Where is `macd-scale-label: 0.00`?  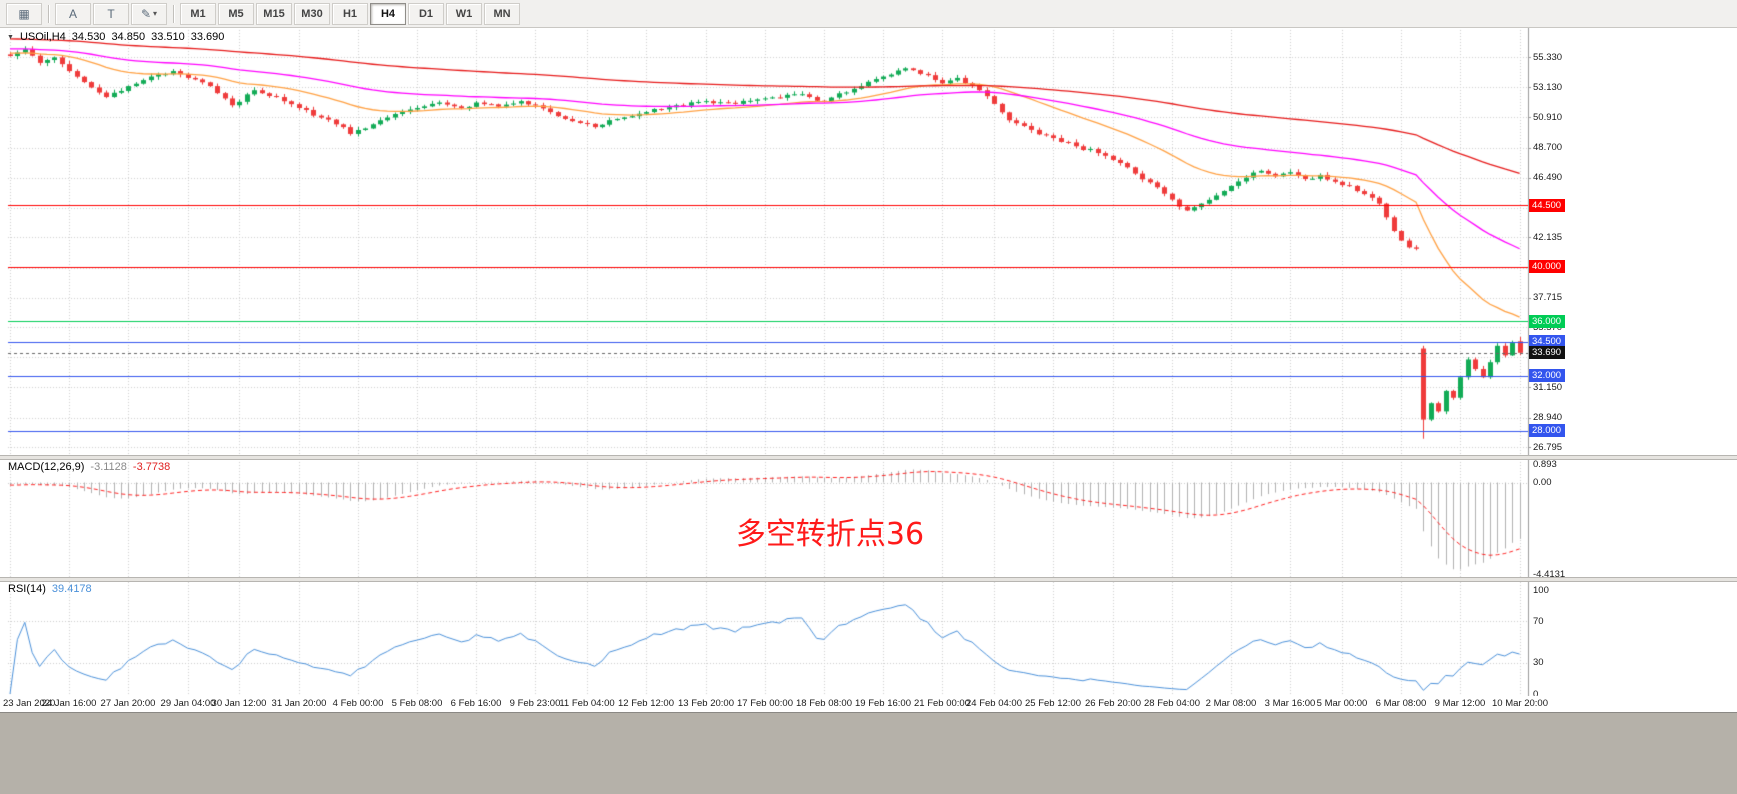 macd-scale-label: 0.00 is located at coordinates (1542, 482).